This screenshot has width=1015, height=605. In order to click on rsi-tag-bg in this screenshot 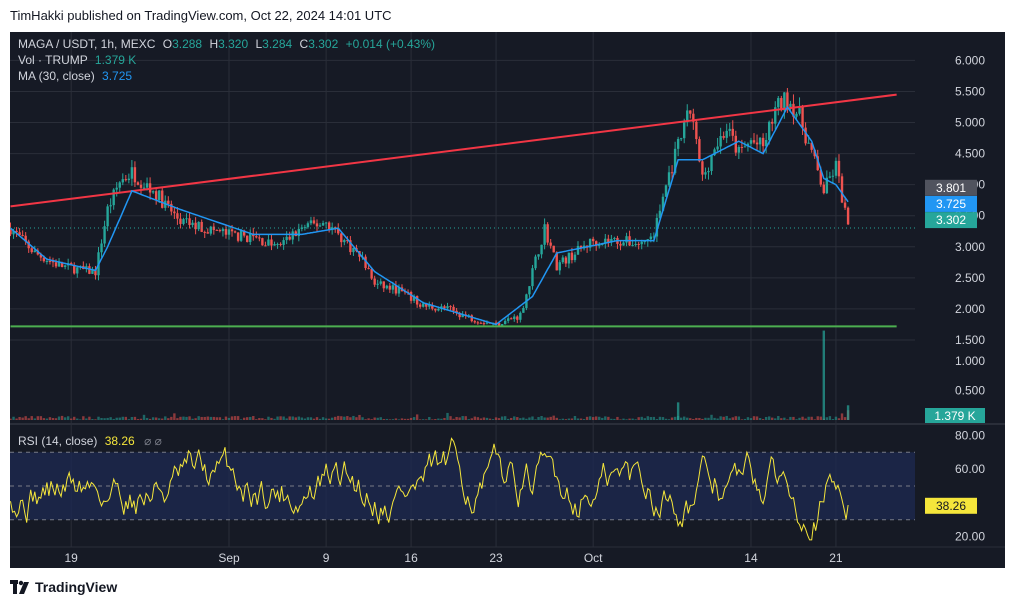, I will do `click(951, 505)`.